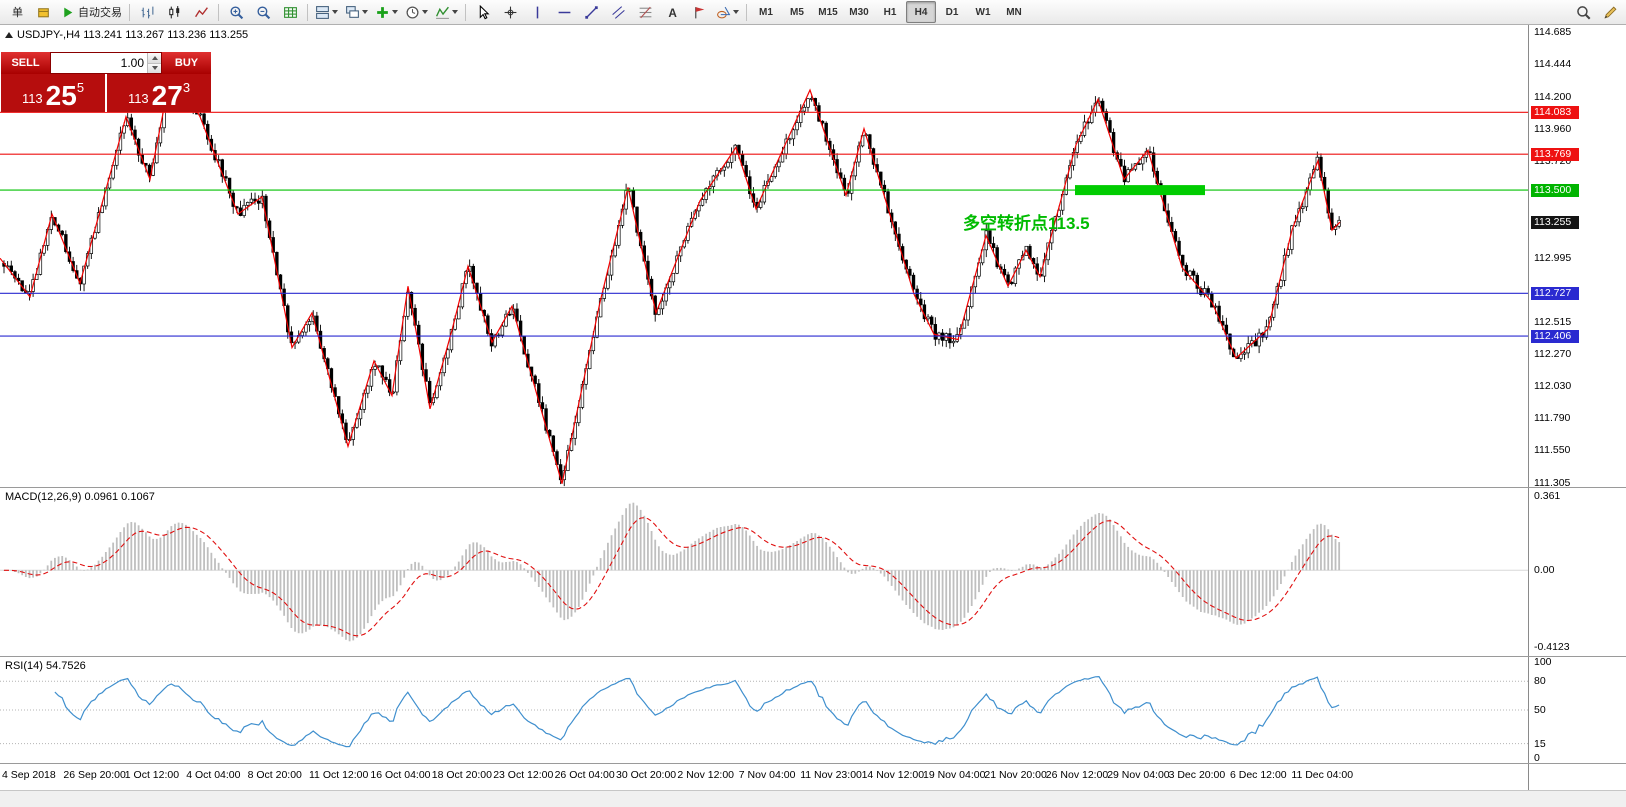 The image size is (1626, 807). I want to click on timeframe-h4: H4, so click(921, 12).